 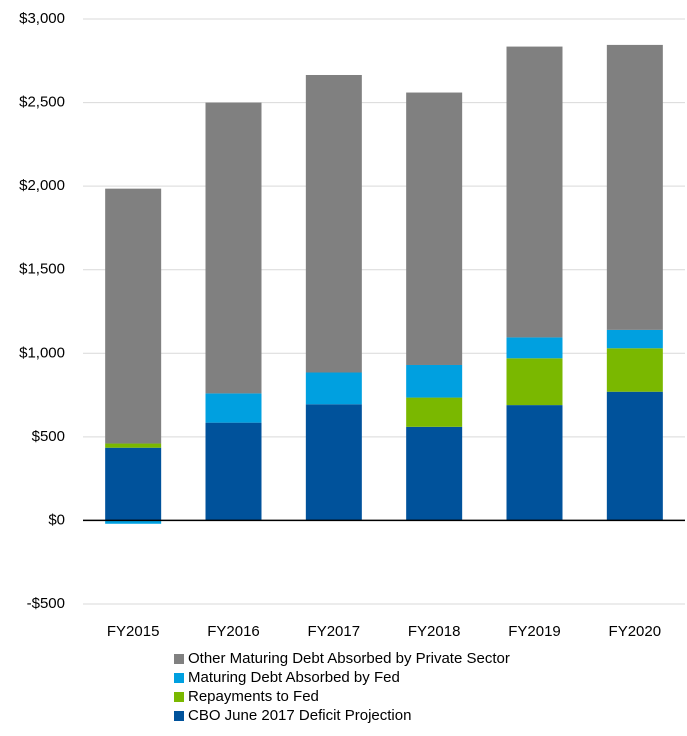 What do you see at coordinates (334, 631) in the screenshot?
I see `x-tick-label: FY2017` at bounding box center [334, 631].